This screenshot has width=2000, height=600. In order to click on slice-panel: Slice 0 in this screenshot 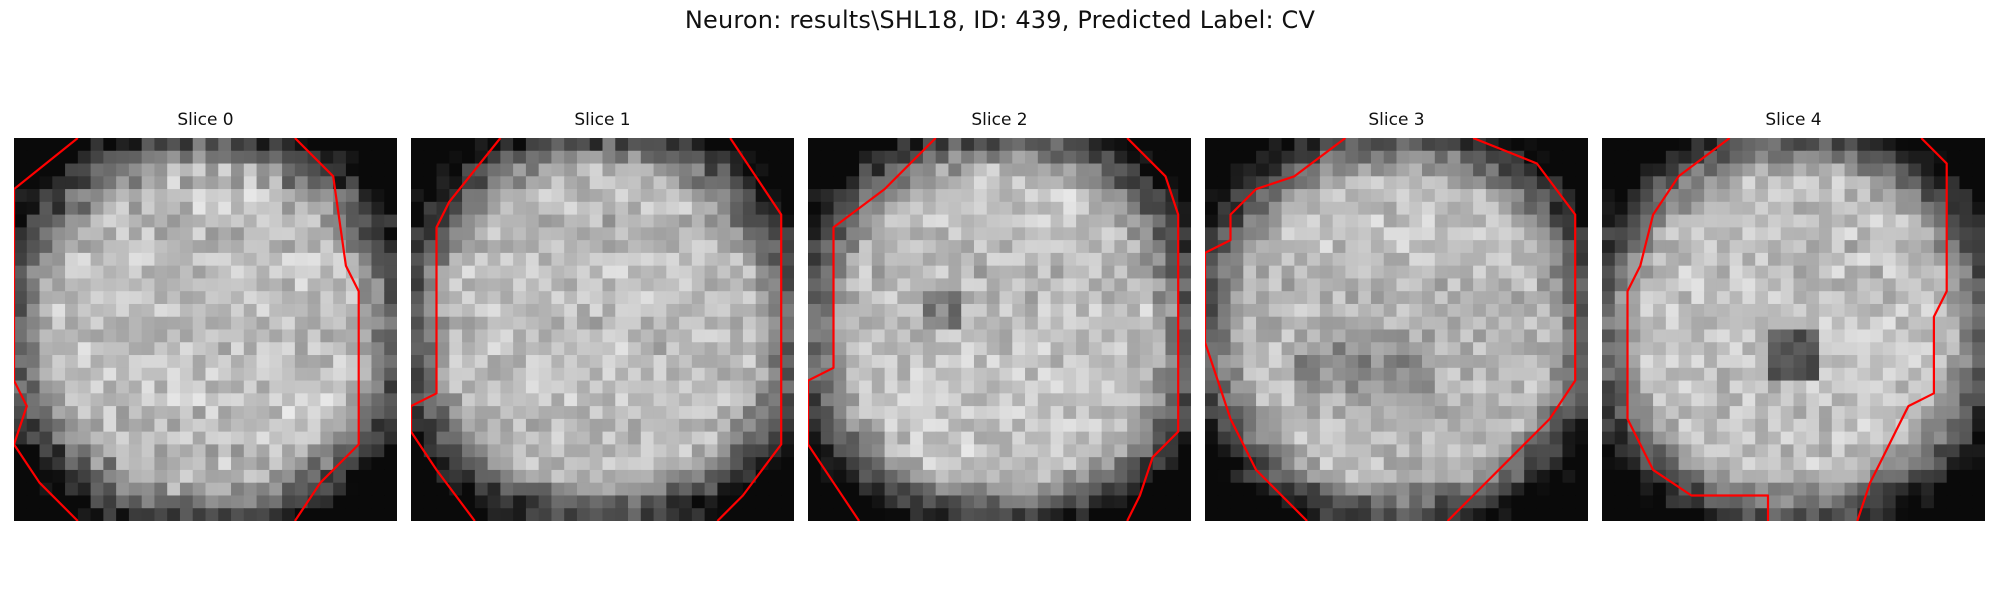, I will do `click(205, 314)`.